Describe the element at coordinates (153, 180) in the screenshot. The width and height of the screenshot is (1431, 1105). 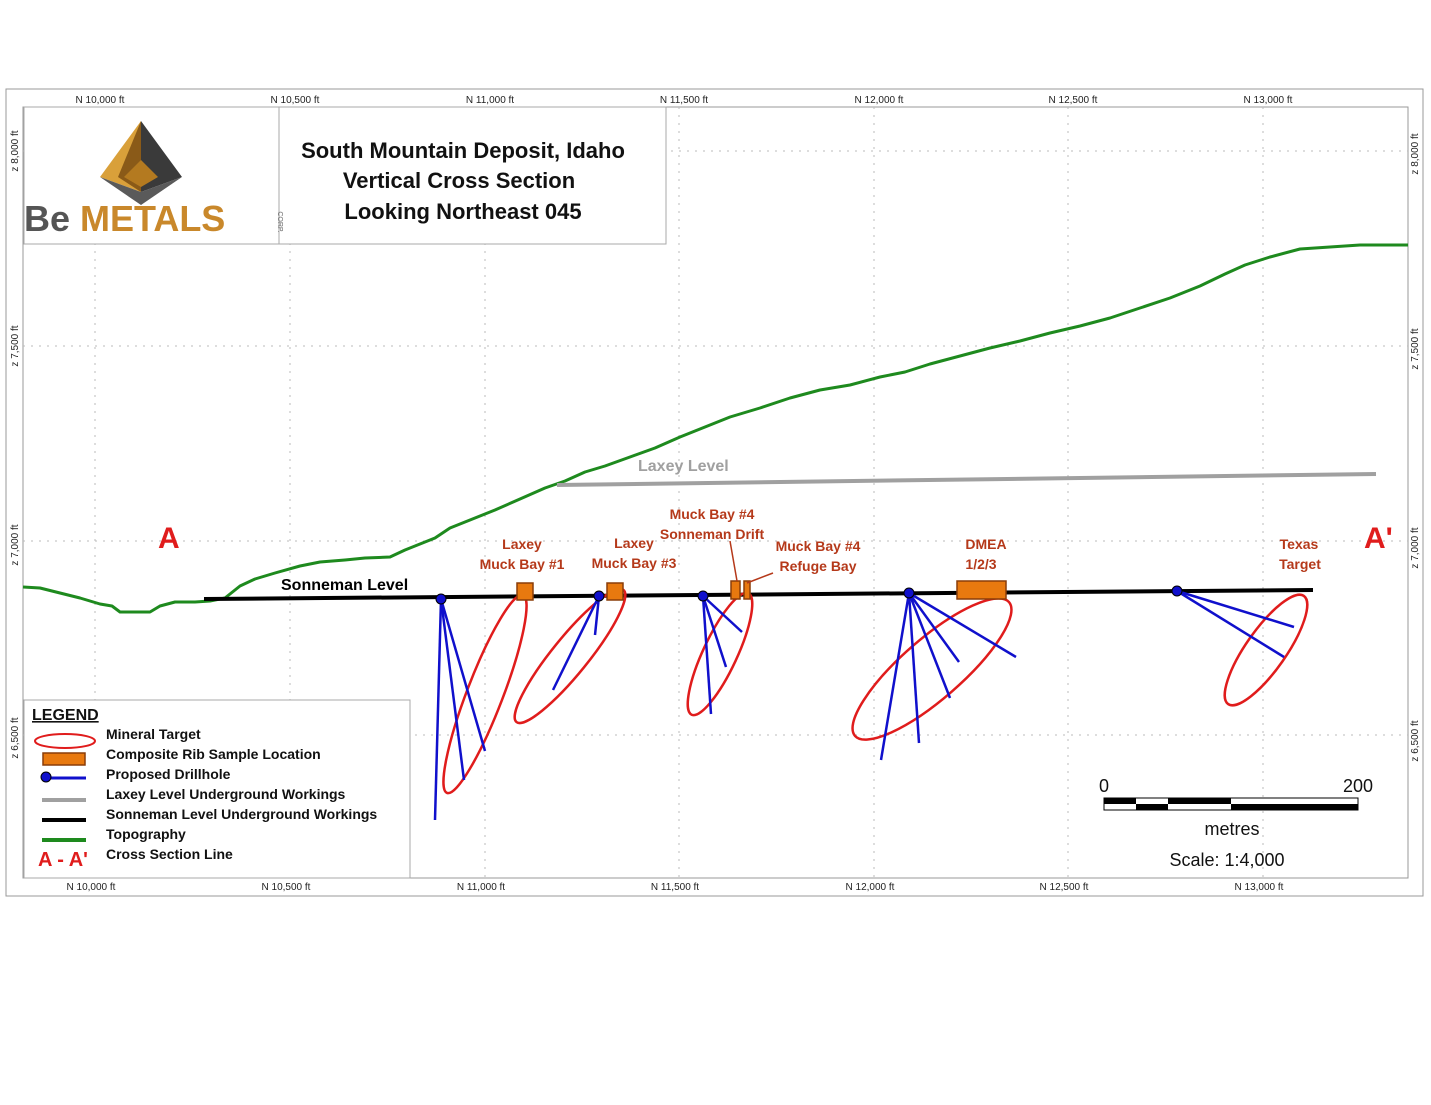
I see `bemetals-logo: Be METALS CORP.` at that location.